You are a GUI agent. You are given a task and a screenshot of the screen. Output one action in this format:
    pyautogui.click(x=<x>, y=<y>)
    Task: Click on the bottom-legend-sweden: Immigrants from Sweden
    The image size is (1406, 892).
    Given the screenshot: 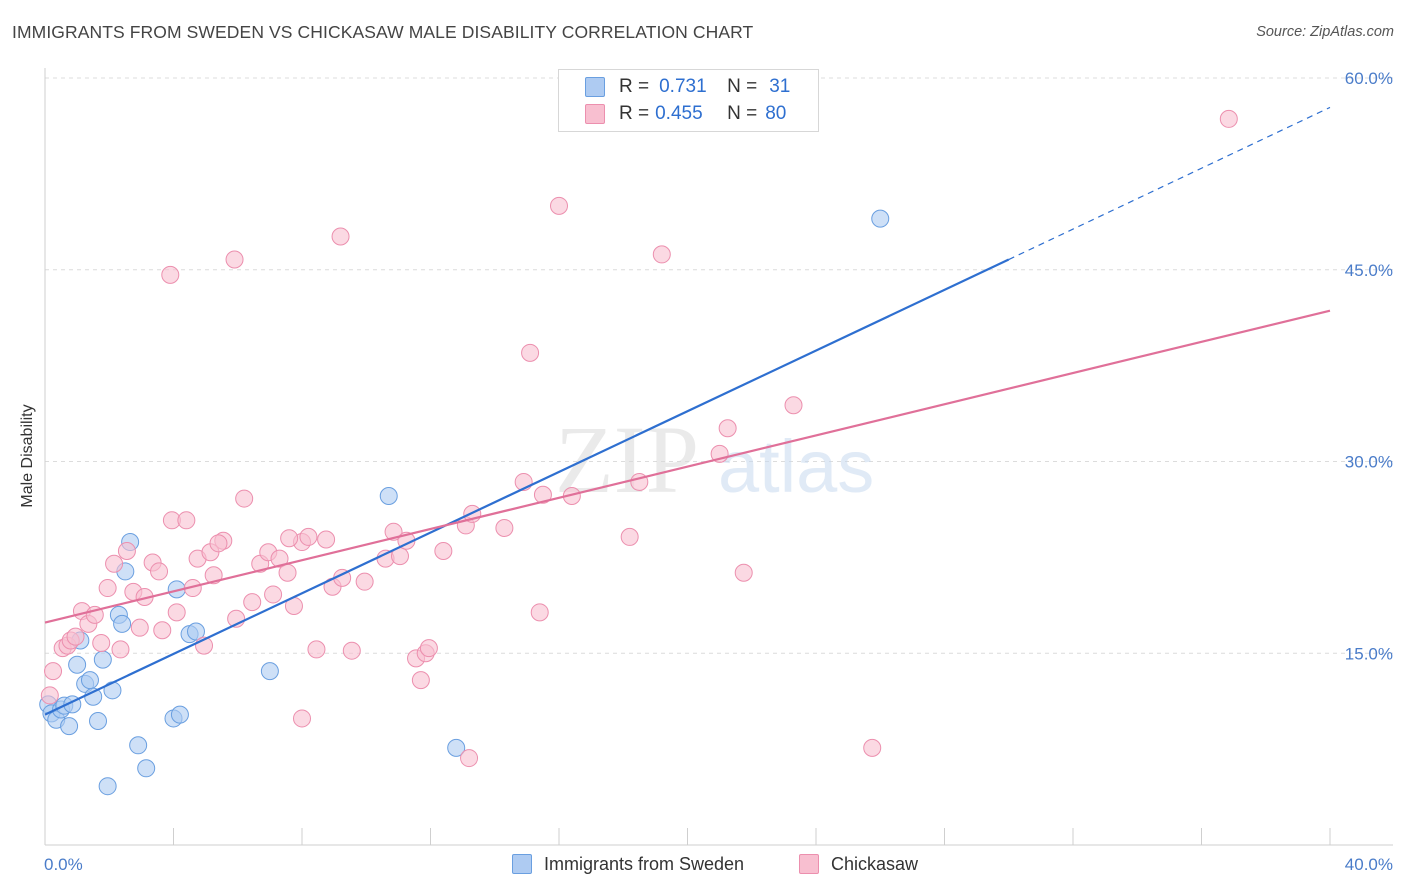 What is the action you would take?
    pyautogui.click(x=628, y=864)
    